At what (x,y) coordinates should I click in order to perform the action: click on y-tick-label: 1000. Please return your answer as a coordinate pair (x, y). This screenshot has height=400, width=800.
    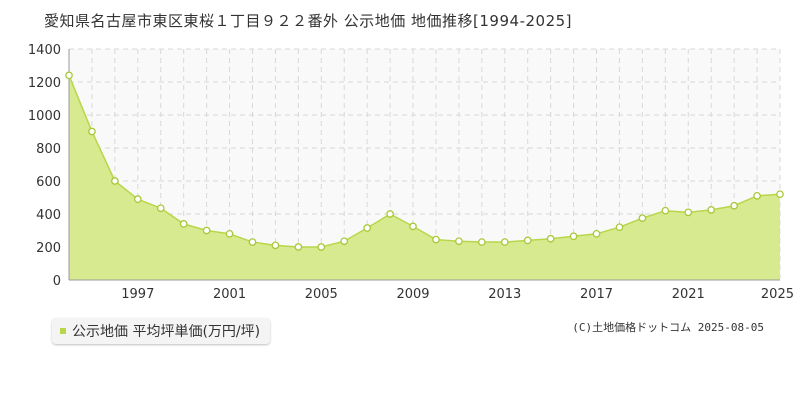
    Looking at the image, I should click on (44, 116).